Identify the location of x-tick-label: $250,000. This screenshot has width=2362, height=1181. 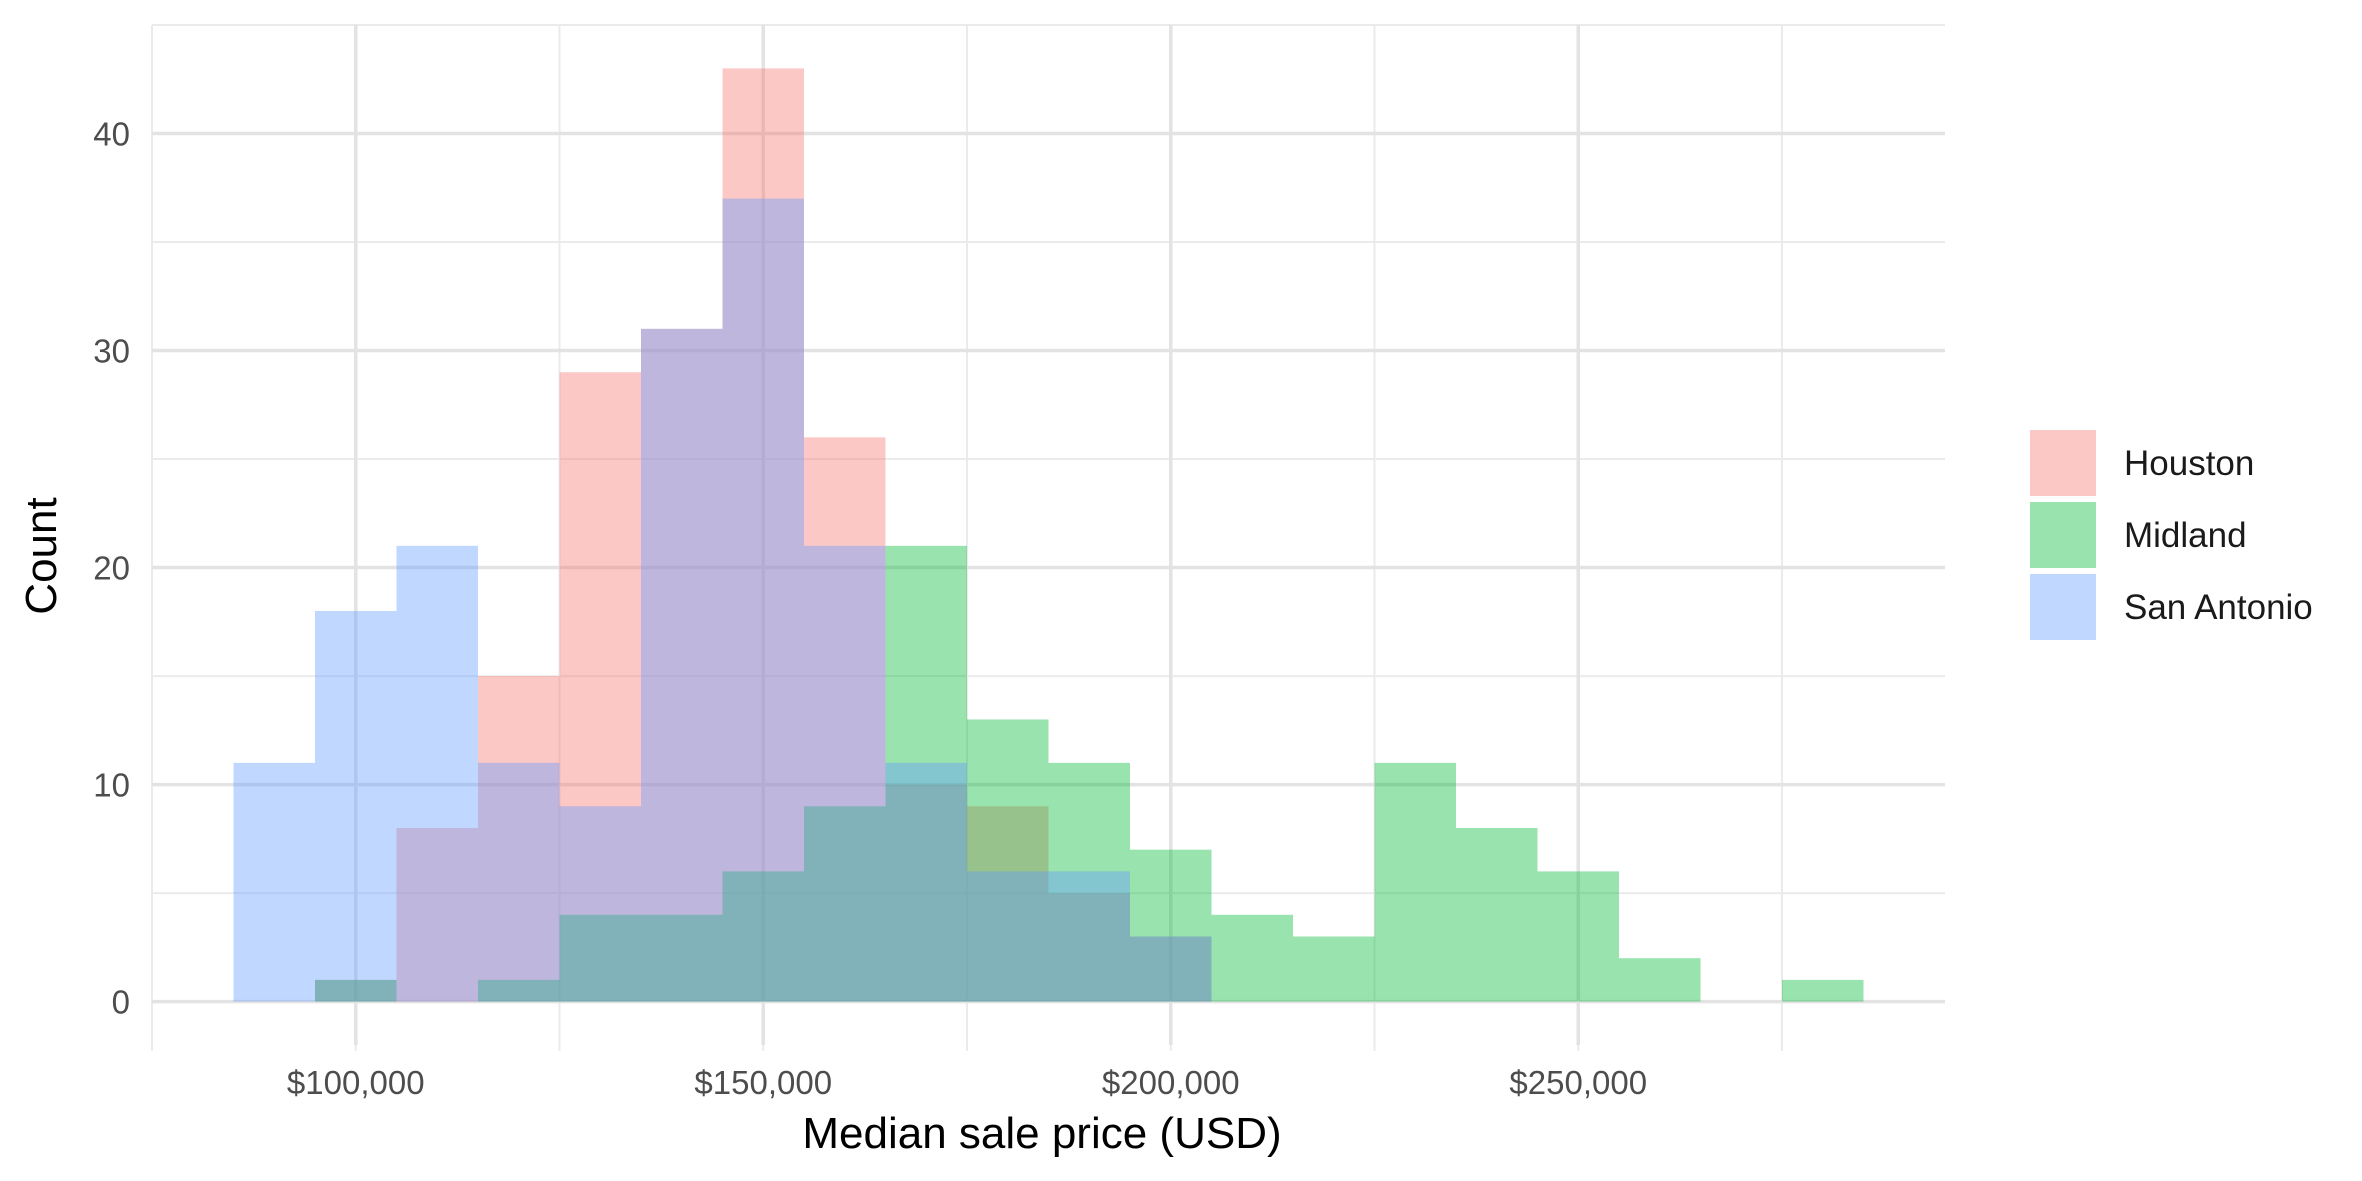
(1578, 1082).